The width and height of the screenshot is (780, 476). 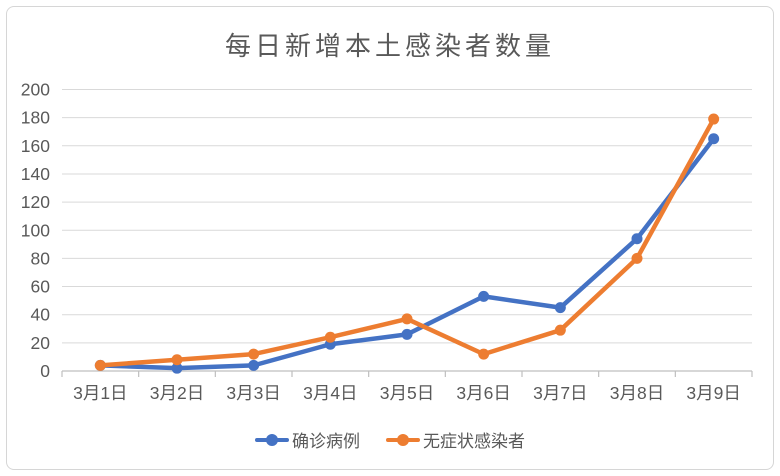 What do you see at coordinates (41, 315) in the screenshot?
I see `y-axis-tick-label: 40` at bounding box center [41, 315].